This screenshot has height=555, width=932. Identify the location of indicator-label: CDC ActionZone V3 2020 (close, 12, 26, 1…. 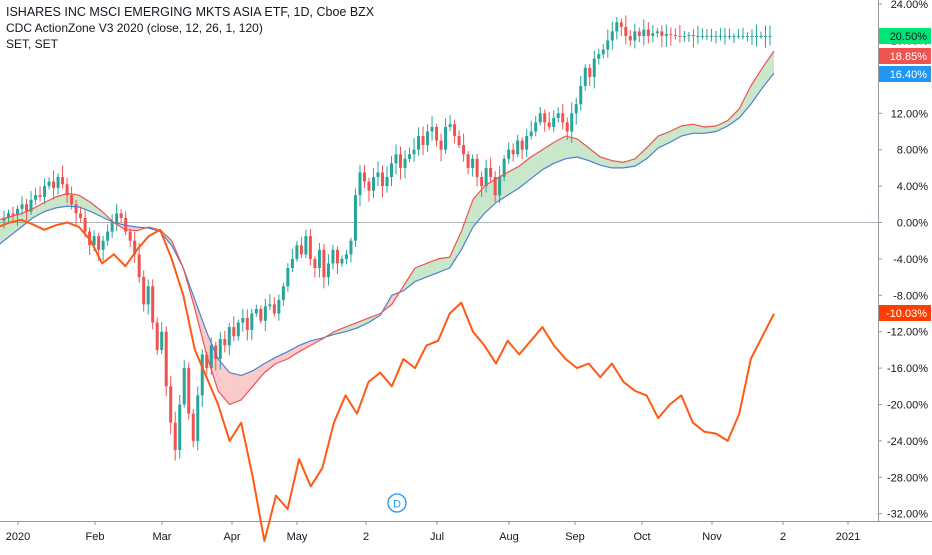
(134, 28).